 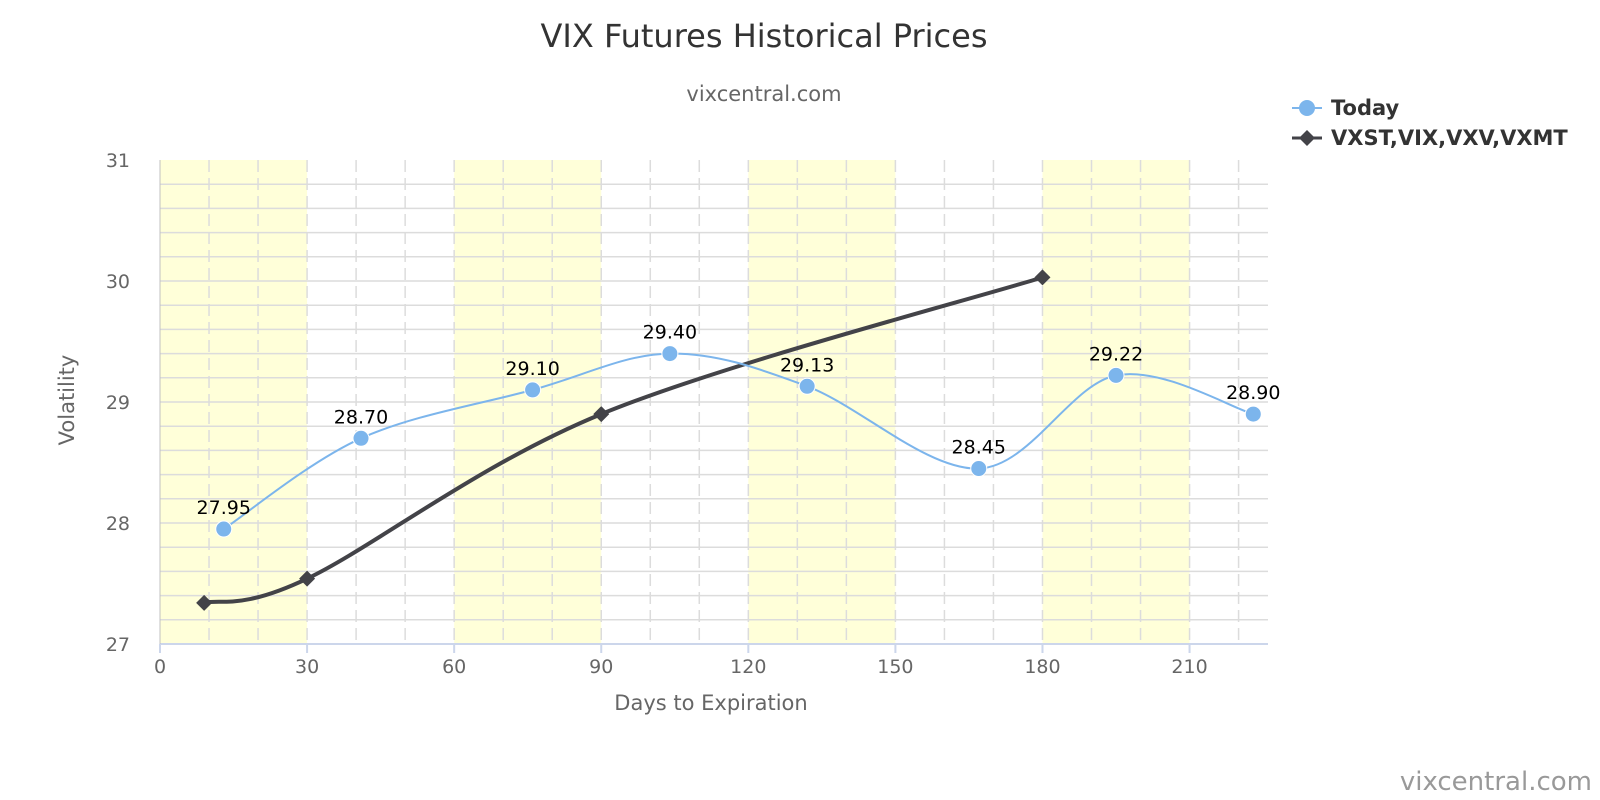 I want to click on y-tick-label-31: 31, so click(x=118, y=161).